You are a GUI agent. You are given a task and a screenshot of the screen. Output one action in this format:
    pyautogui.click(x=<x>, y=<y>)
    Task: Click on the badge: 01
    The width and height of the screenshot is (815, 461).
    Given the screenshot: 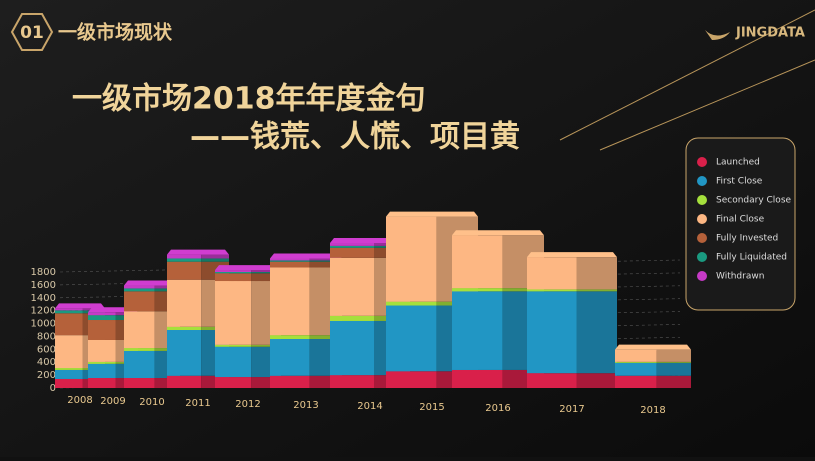 What is the action you would take?
    pyautogui.click(x=32, y=33)
    